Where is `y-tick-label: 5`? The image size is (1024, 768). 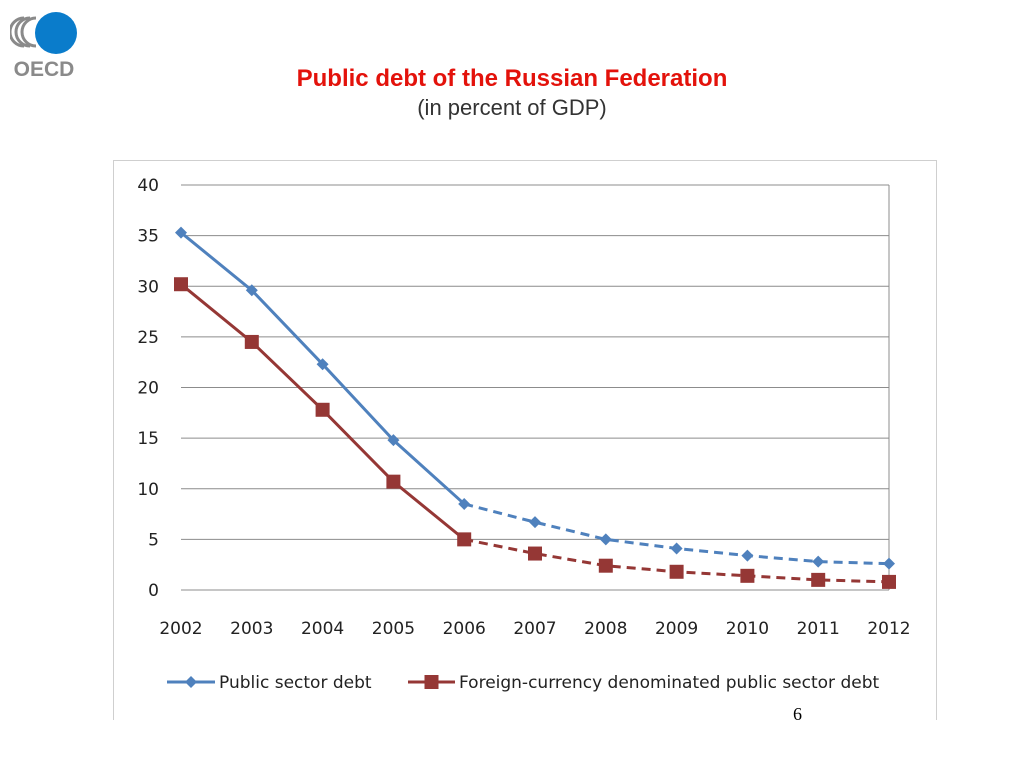
y-tick-label: 5 is located at coordinates (153, 540).